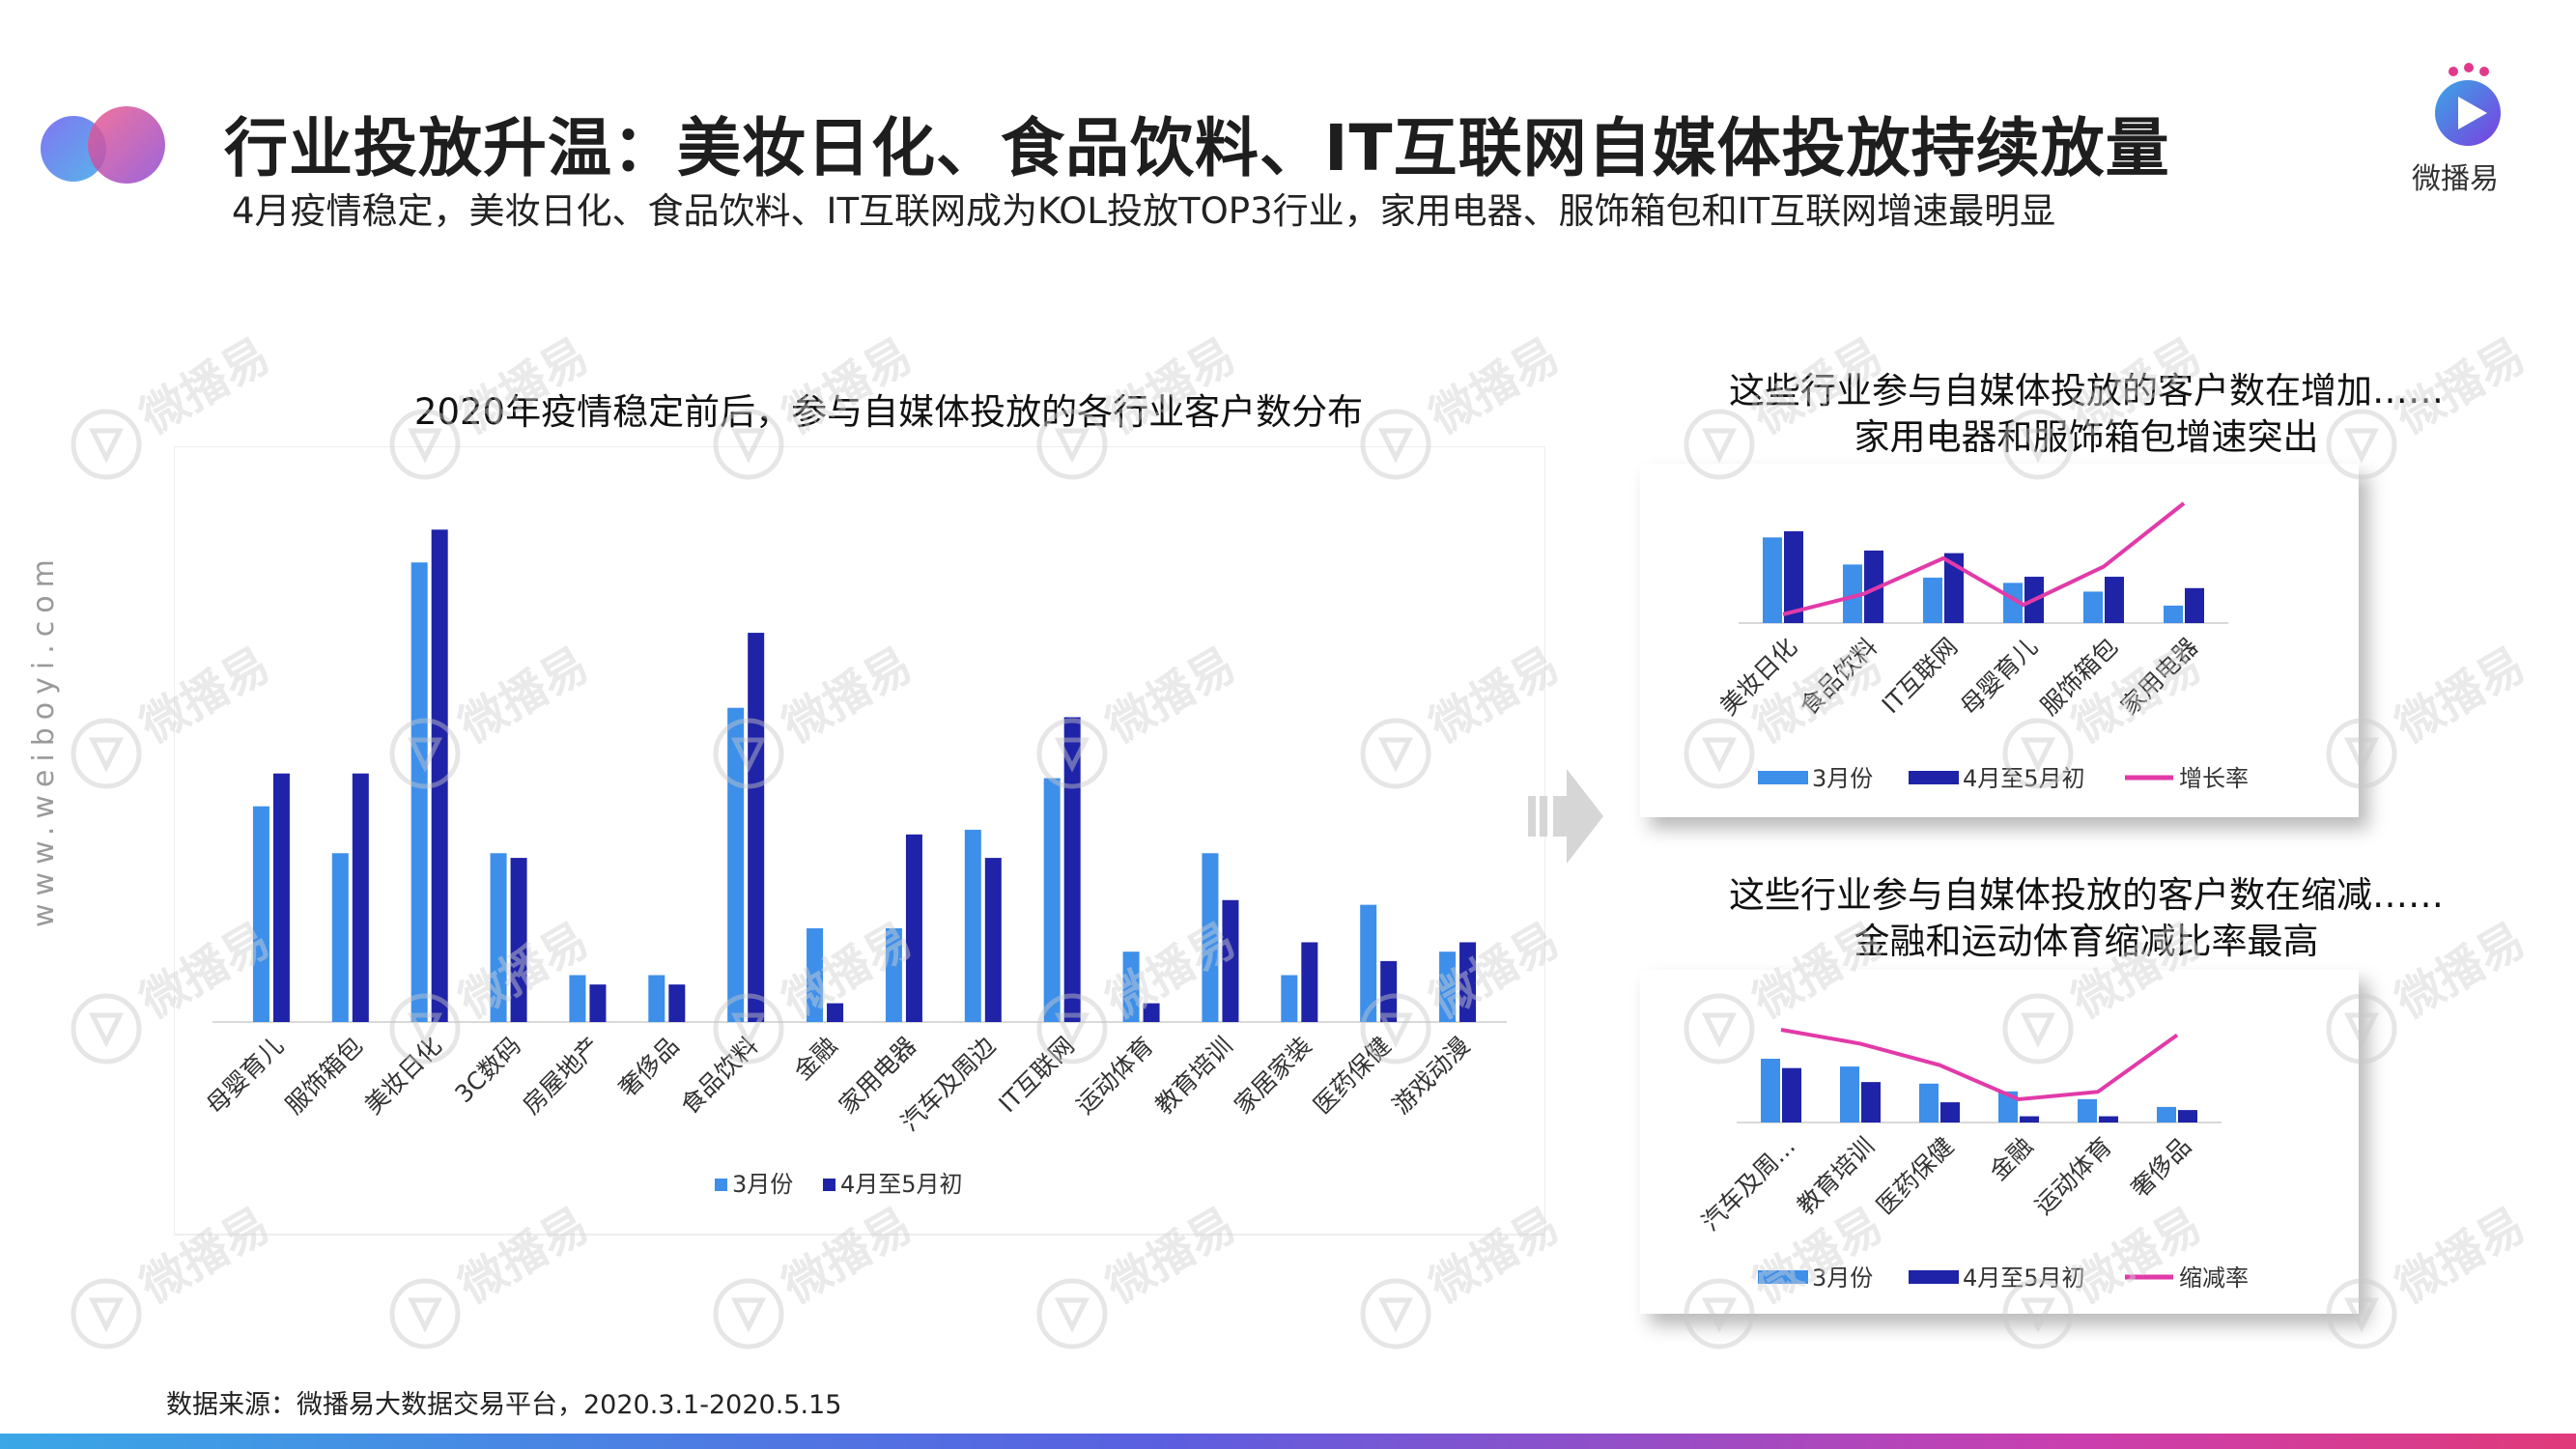 The image size is (2576, 1449). I want to click on legend-label: 增长率, so click(2214, 778).